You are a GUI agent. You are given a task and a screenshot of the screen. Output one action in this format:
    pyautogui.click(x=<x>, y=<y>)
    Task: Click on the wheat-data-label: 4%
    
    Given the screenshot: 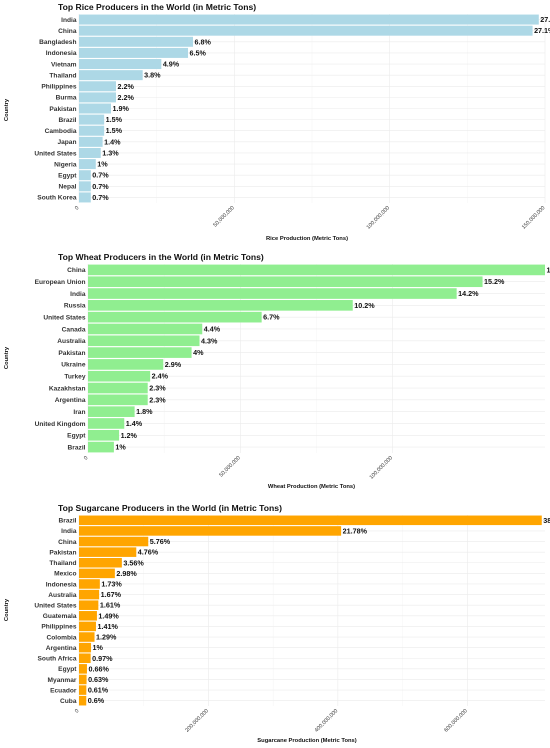 What is the action you would take?
    pyautogui.click(x=198, y=352)
    